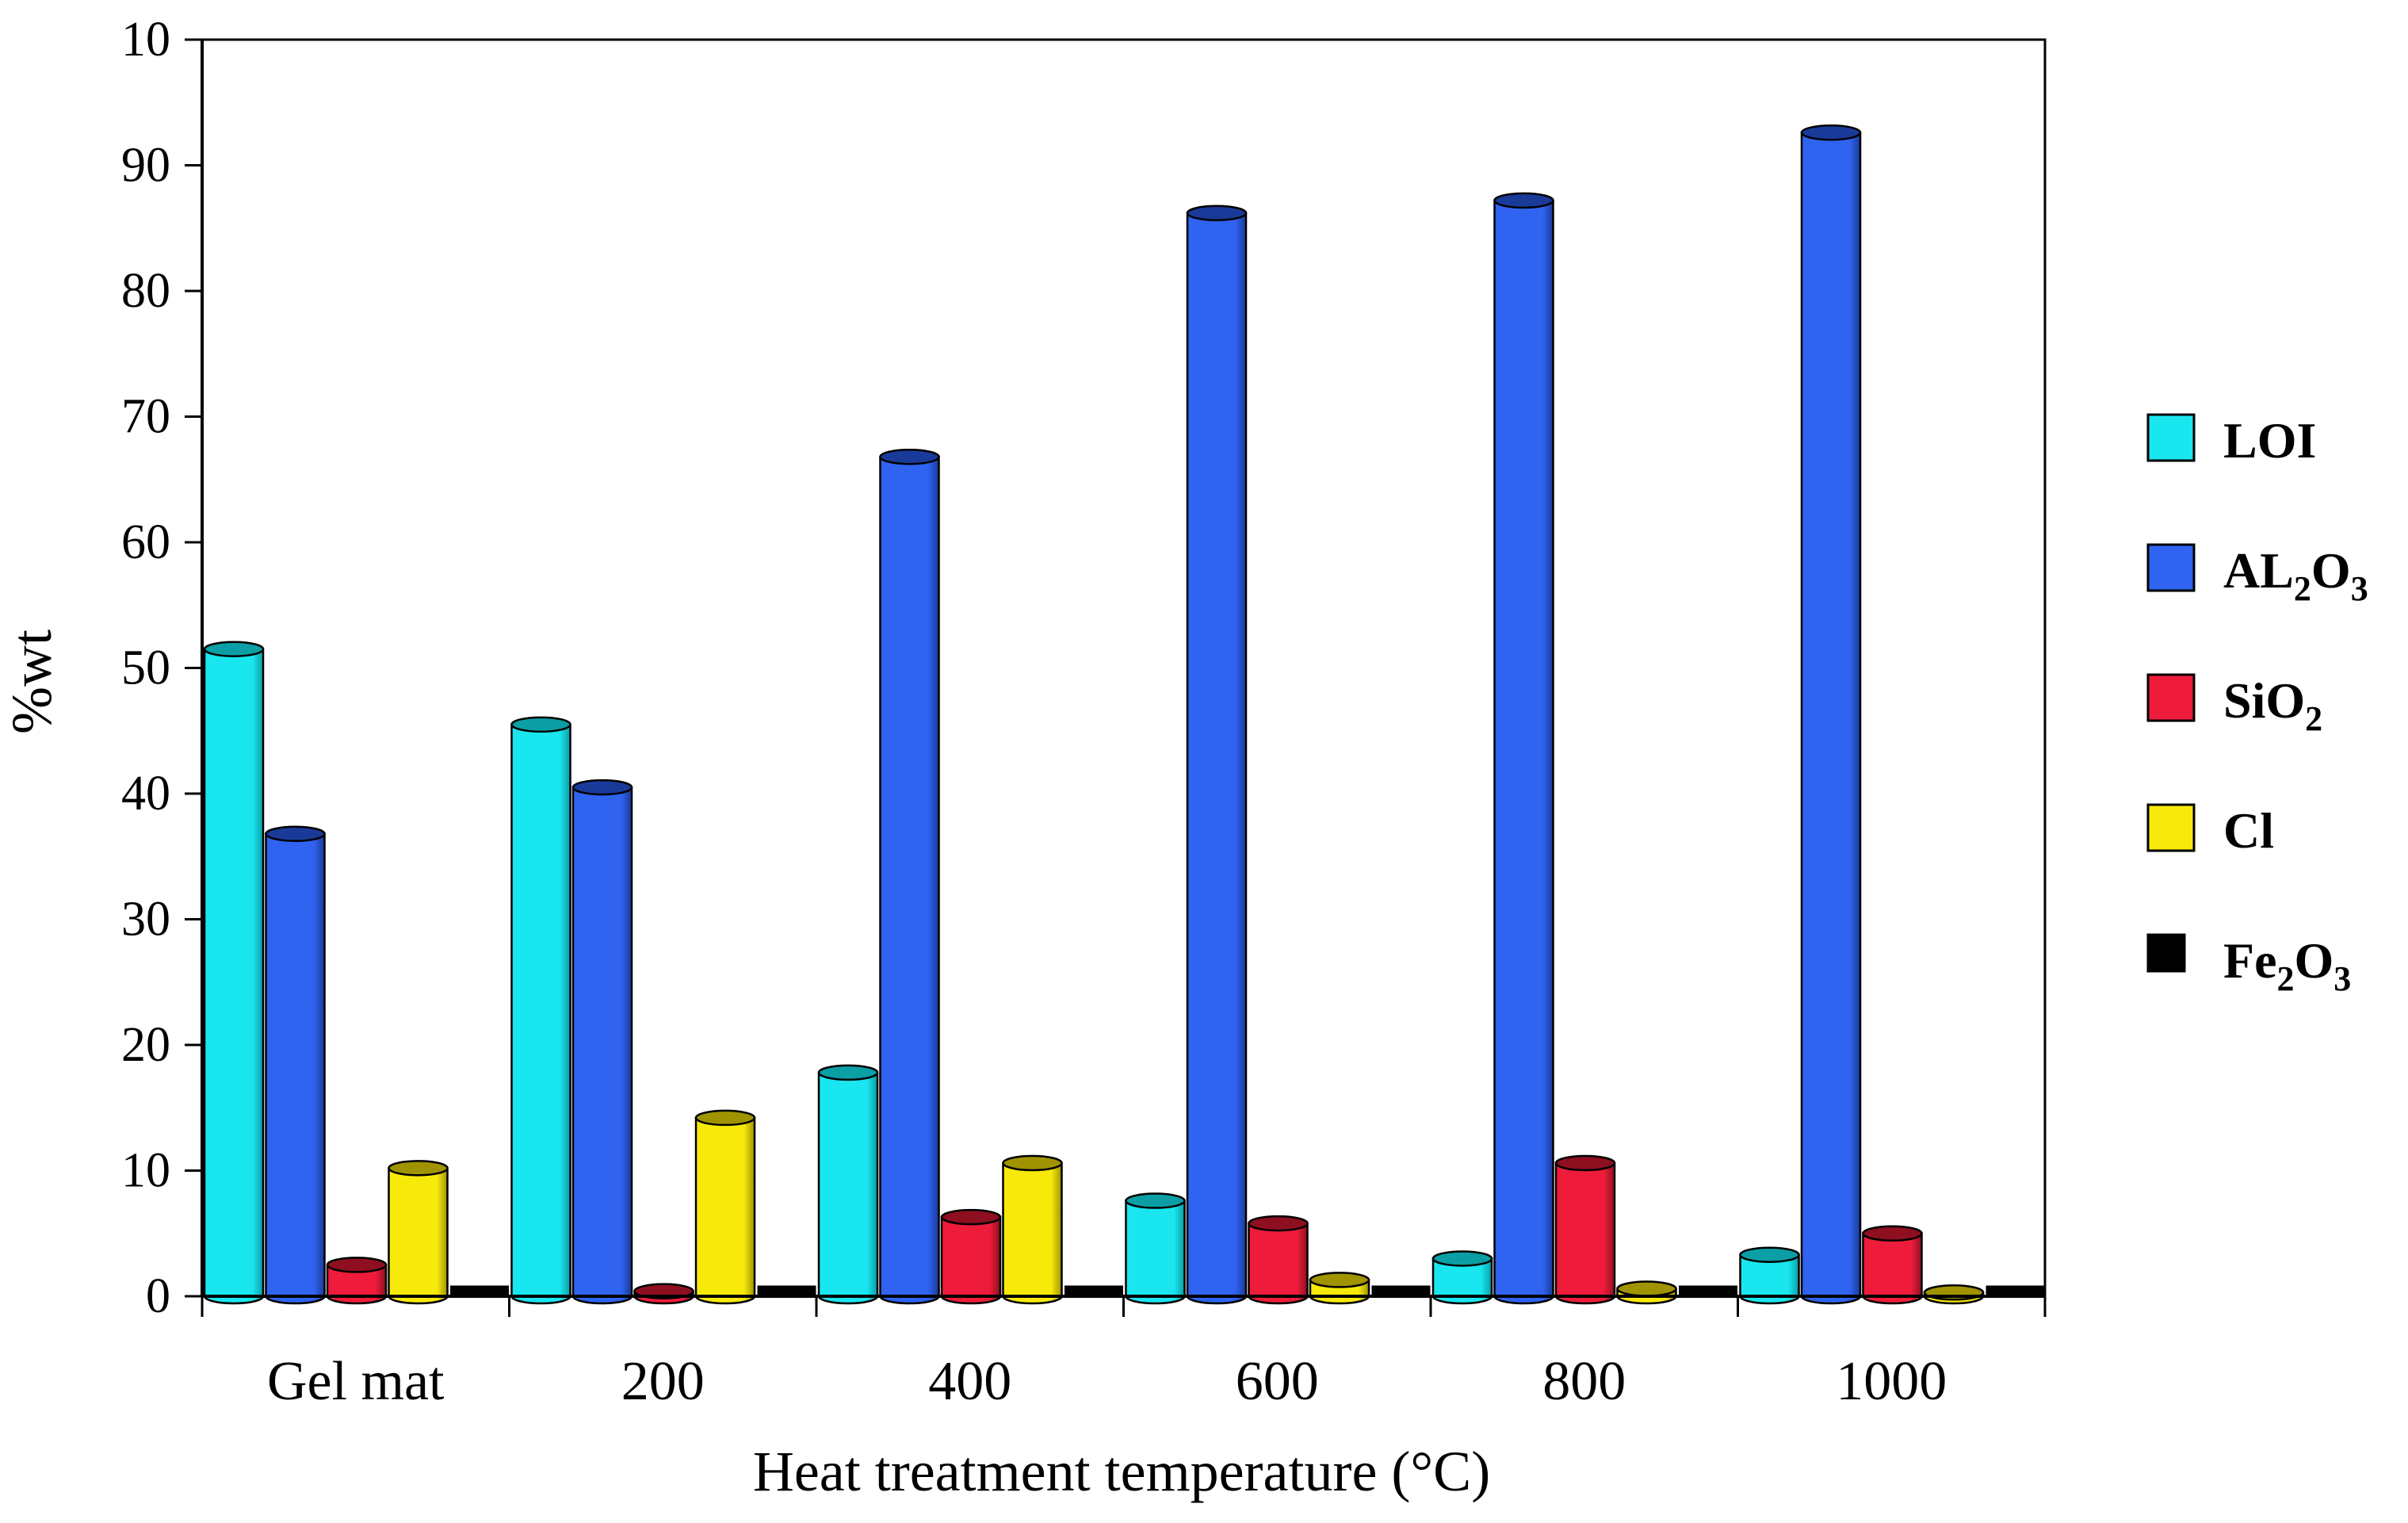 The image size is (2408, 1523). What do you see at coordinates (2264, 701) in the screenshot?
I see `legend-text-part: SiO` at bounding box center [2264, 701].